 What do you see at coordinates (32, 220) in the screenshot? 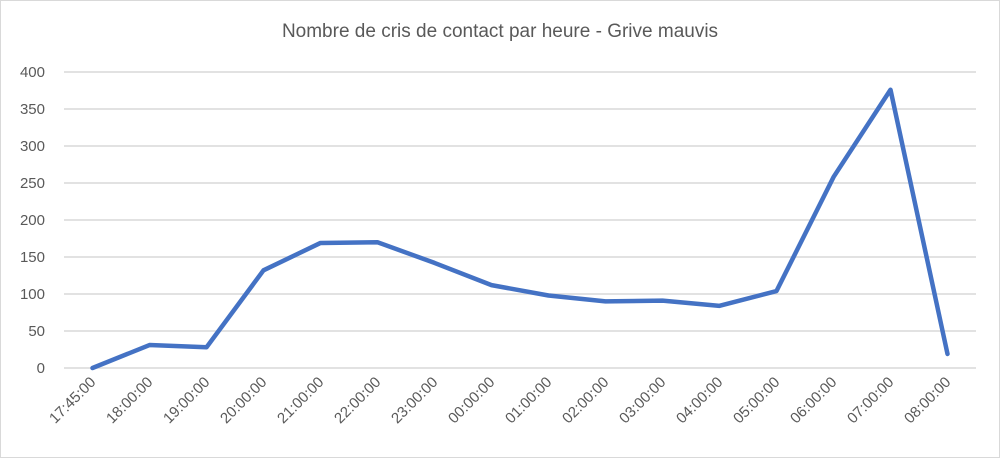
I see `y-tick-label: 200` at bounding box center [32, 220].